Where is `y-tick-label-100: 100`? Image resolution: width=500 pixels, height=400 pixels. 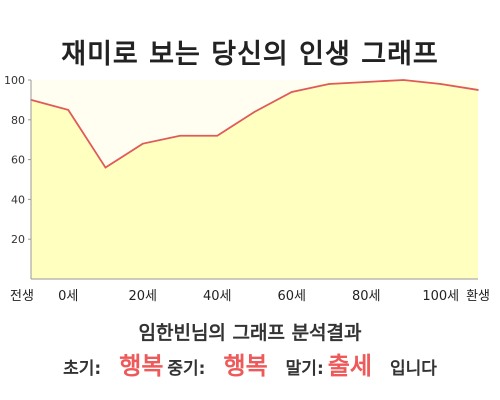
y-tick-label-100: 100 is located at coordinates (14, 80).